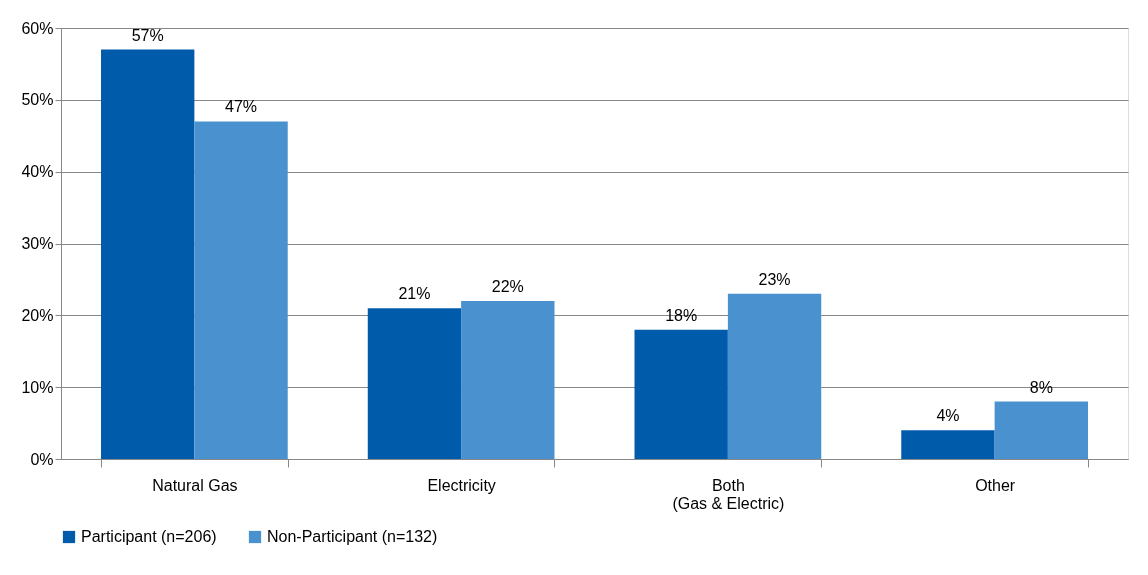 The height and width of the screenshot is (575, 1148). What do you see at coordinates (37, 28) in the screenshot?
I see `y-tick-label: 60%` at bounding box center [37, 28].